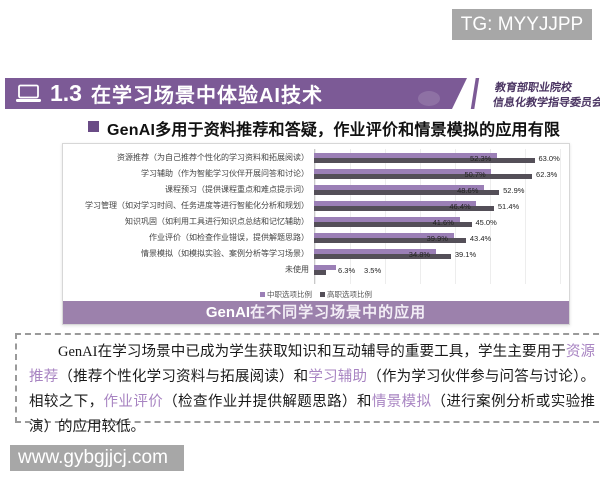 The height and width of the screenshot is (480, 600). I want to click on chart-row: 学习辅助（作为智能学习伙伴开展问答和讨论） 50.7% 62.3%, so click(316, 174).